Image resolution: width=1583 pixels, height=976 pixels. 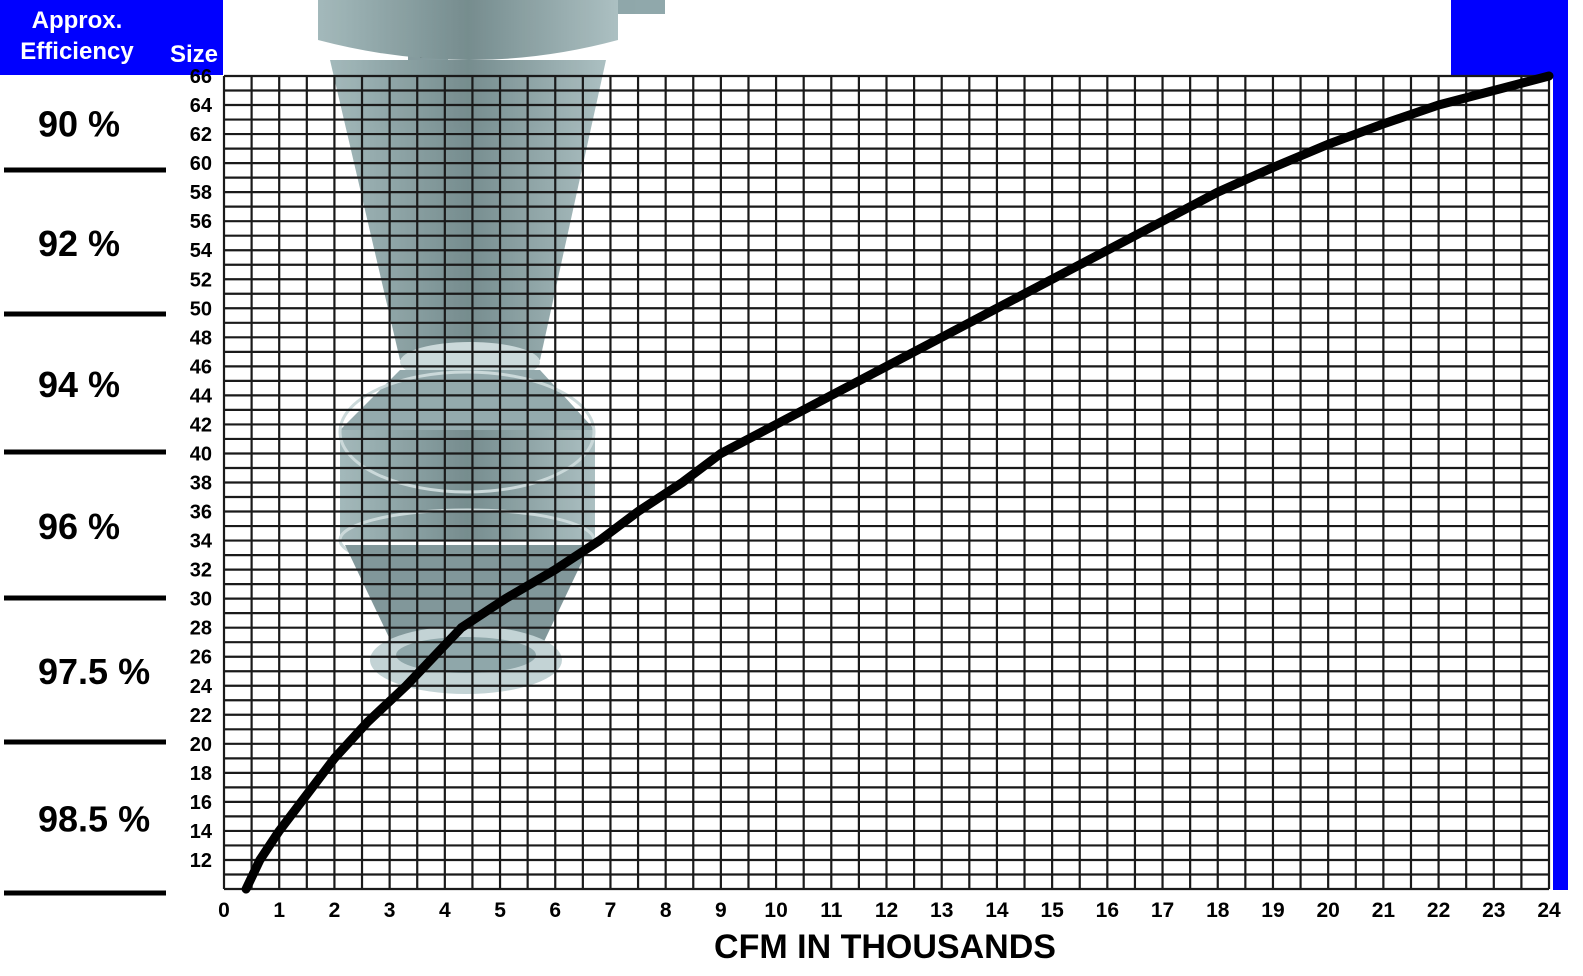 What do you see at coordinates (201, 774) in the screenshot?
I see `y-tick-label: 18` at bounding box center [201, 774].